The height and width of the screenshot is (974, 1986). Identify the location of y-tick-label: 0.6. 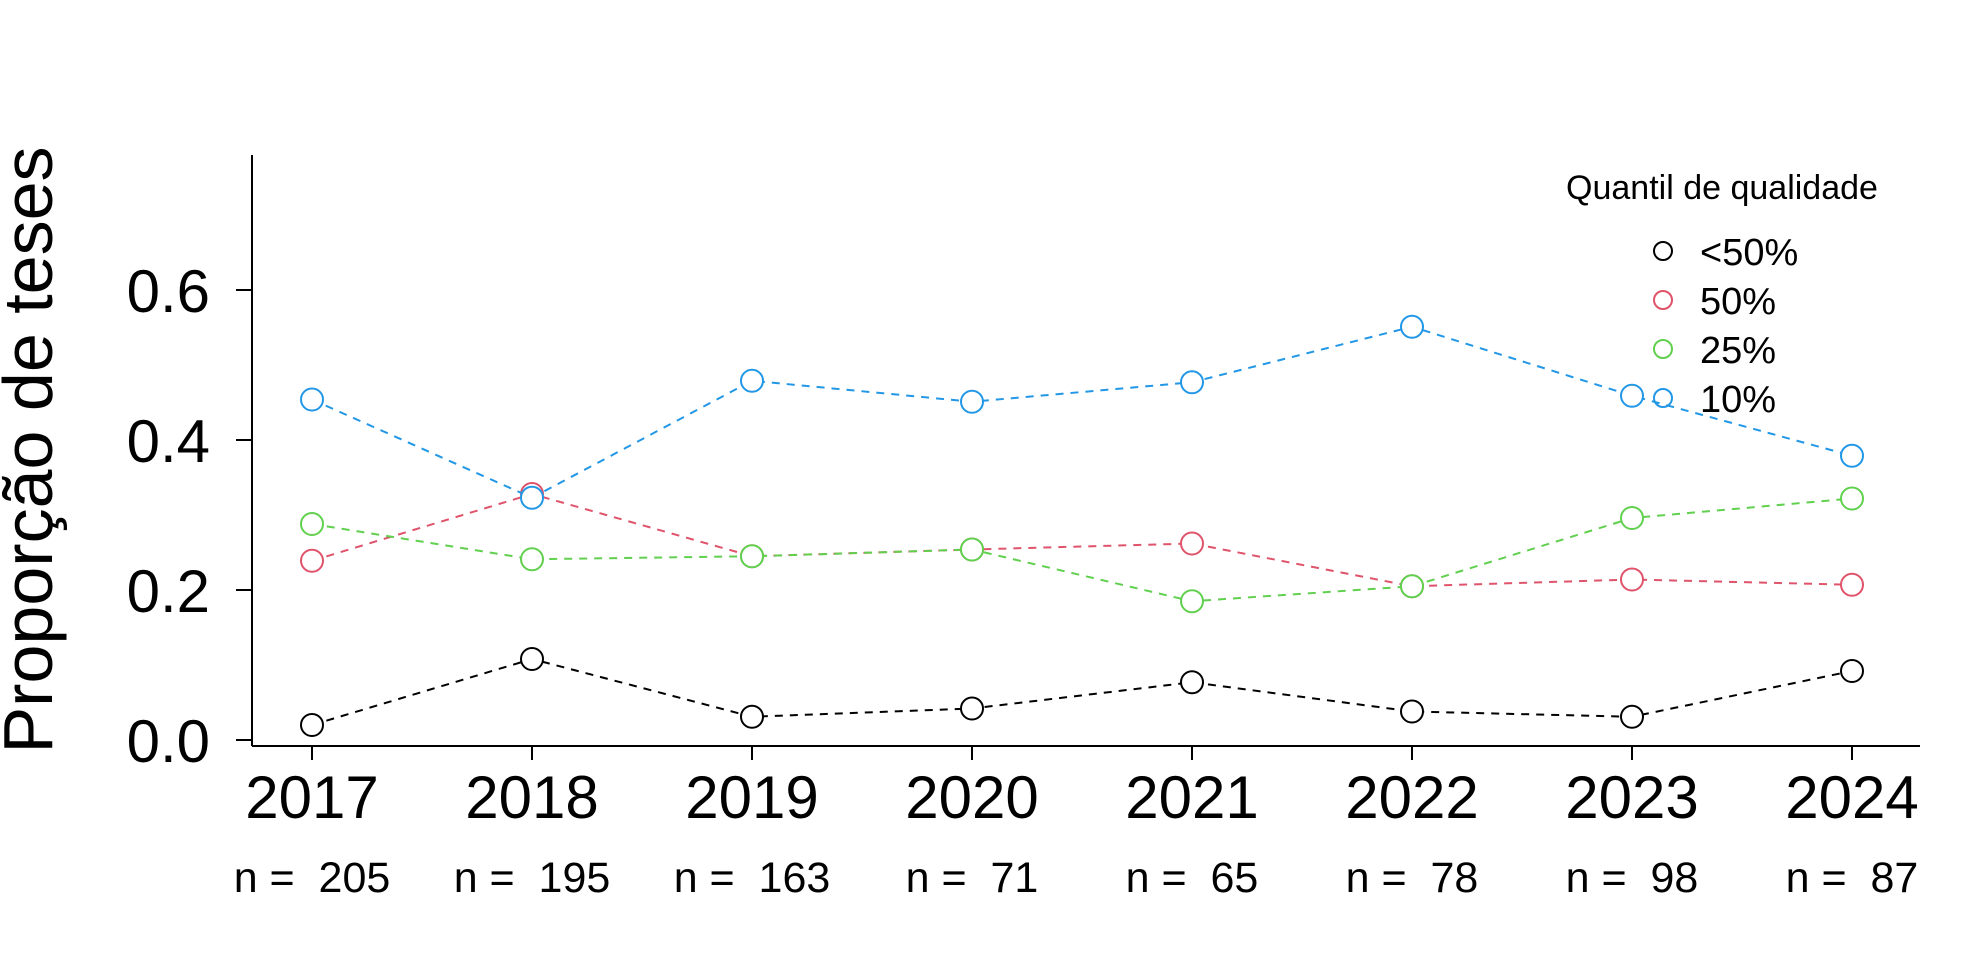
(168, 291).